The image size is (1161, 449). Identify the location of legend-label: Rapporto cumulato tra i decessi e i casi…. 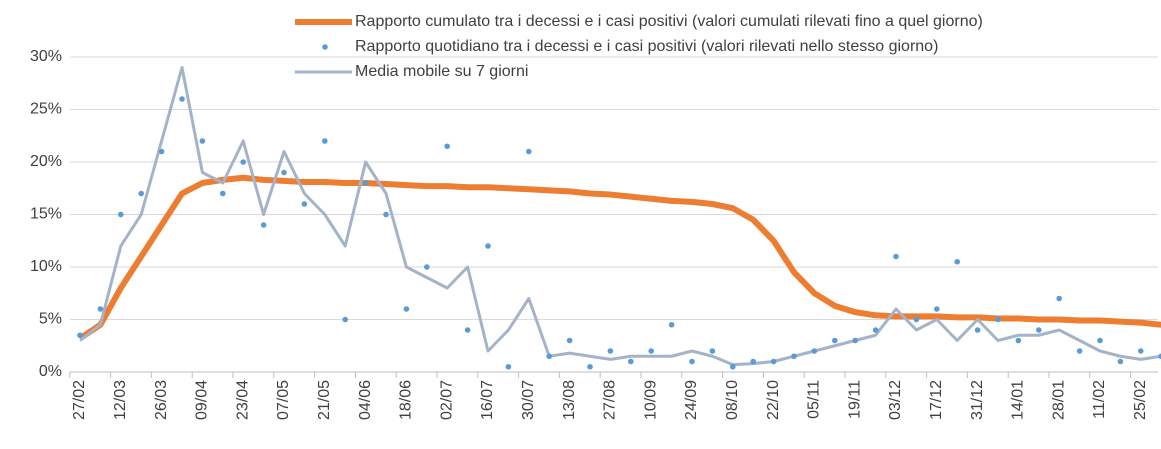
(669, 21).